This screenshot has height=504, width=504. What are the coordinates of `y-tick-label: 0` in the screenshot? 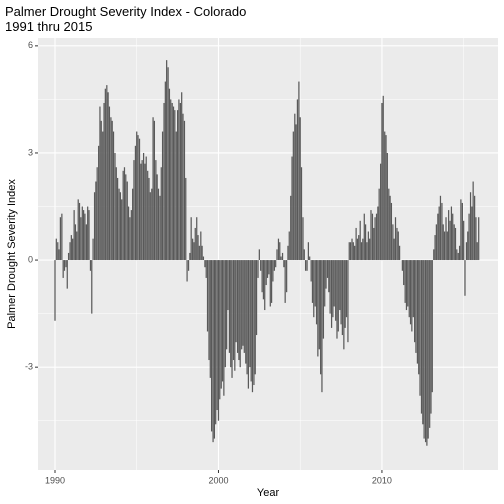 It's located at (30, 259).